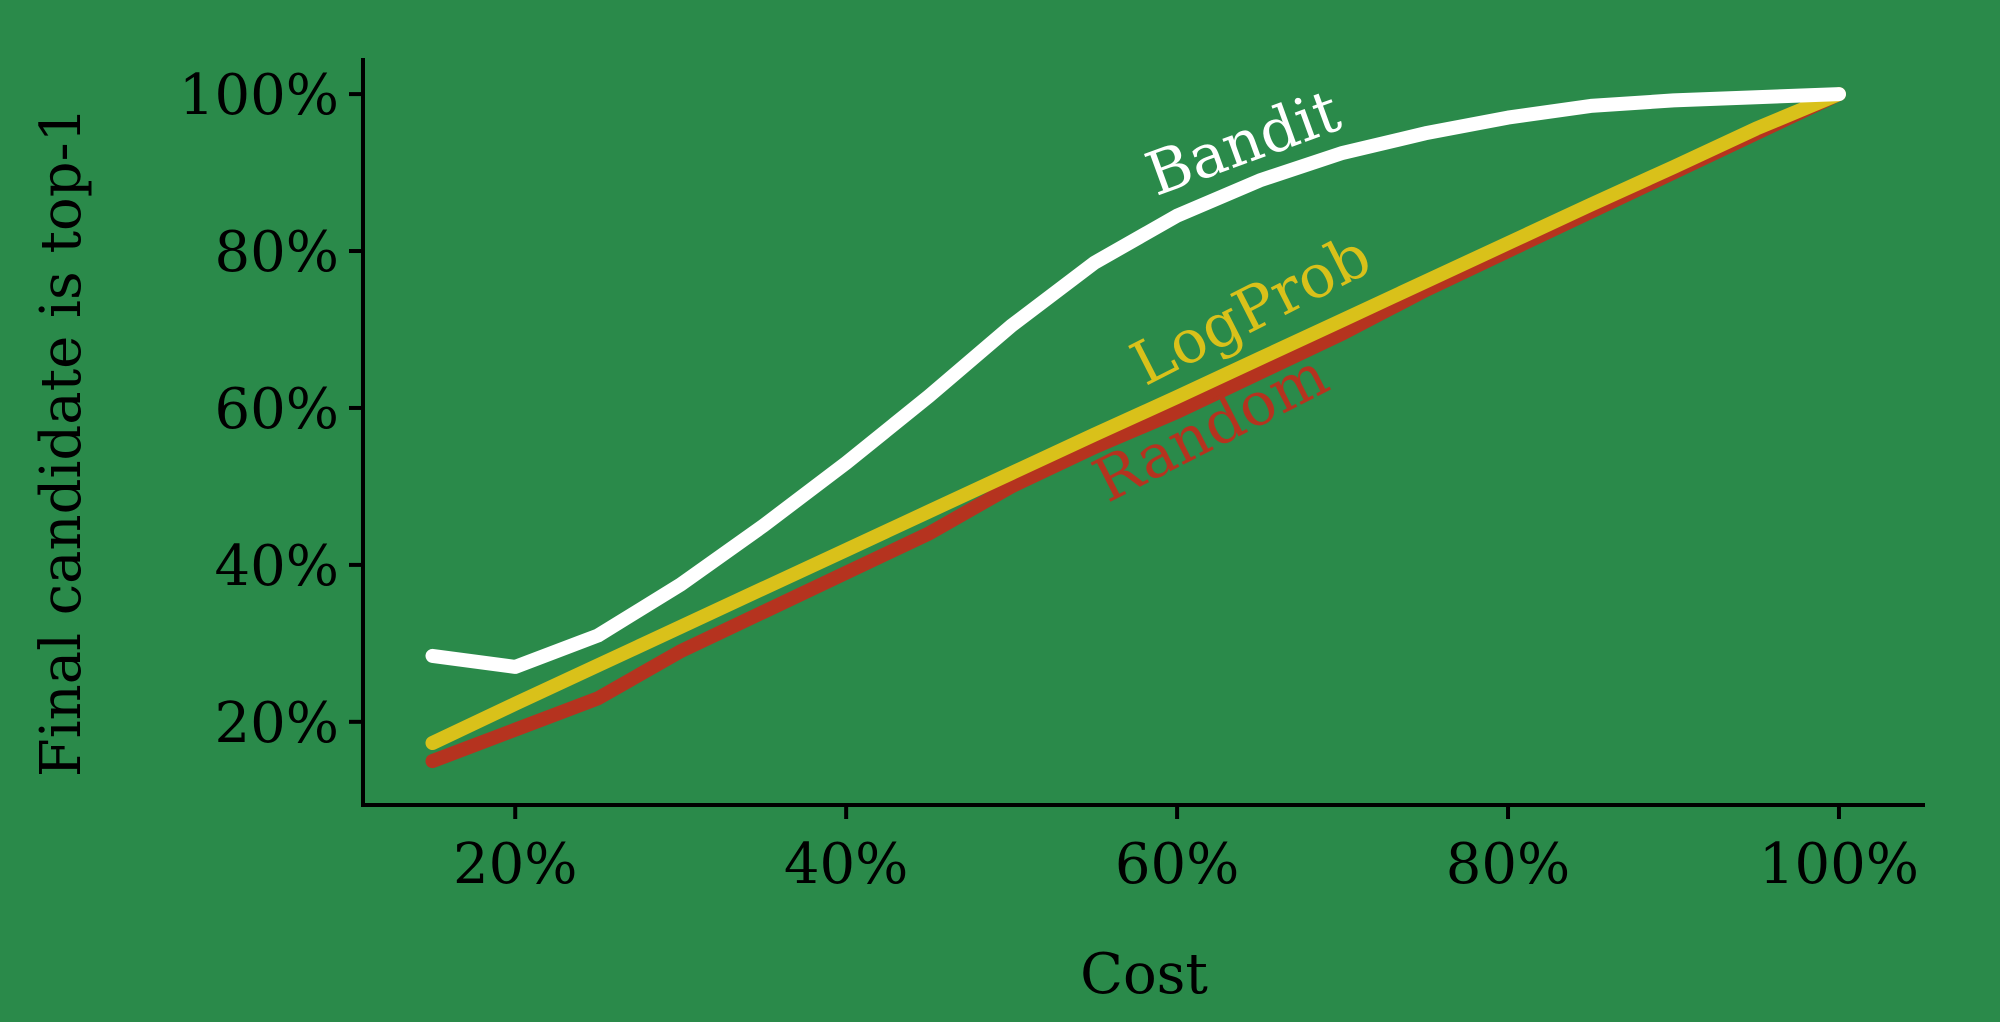  I want to click on x-tick-label: 100%, so click(1839, 864).